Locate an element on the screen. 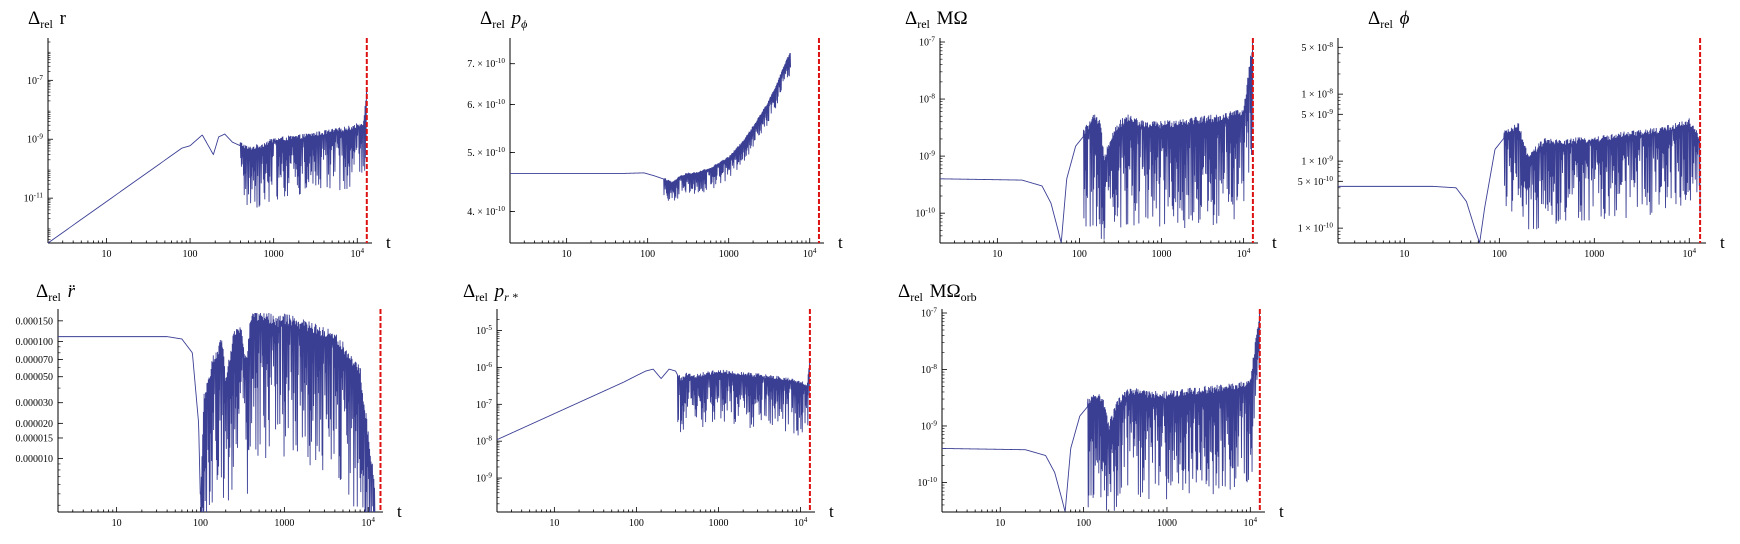  y-tick-label: 0.000100 is located at coordinates (35, 342).